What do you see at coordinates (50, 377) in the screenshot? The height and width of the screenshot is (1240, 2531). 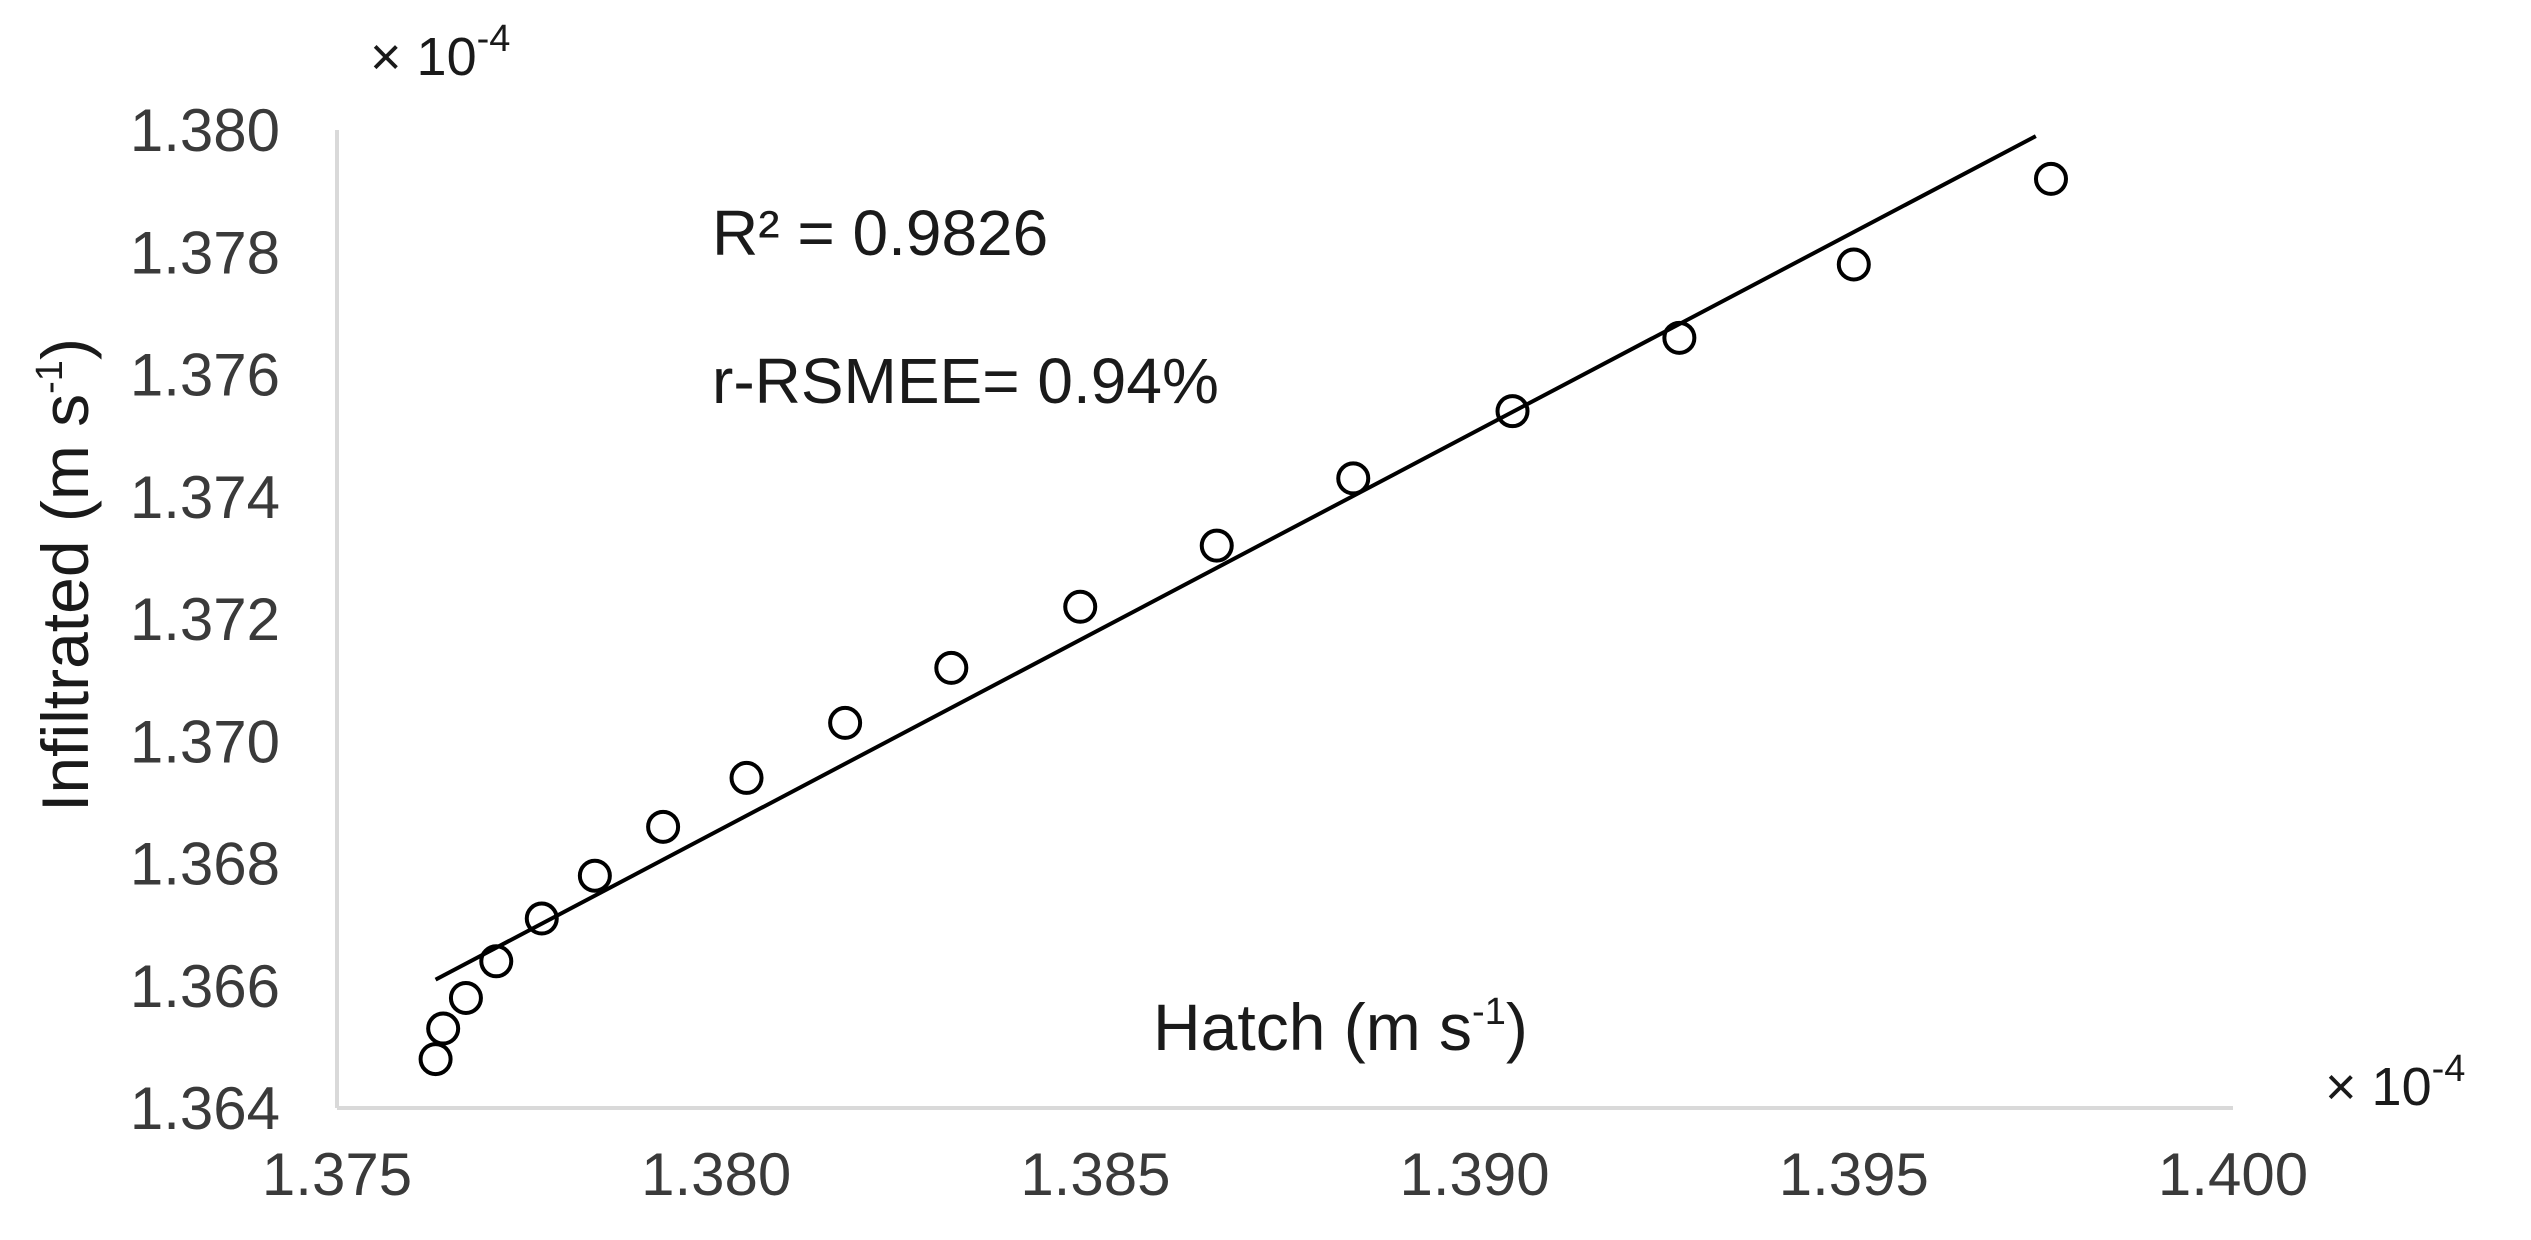 I see `y-axis-title-superscript: -1` at bounding box center [50, 377].